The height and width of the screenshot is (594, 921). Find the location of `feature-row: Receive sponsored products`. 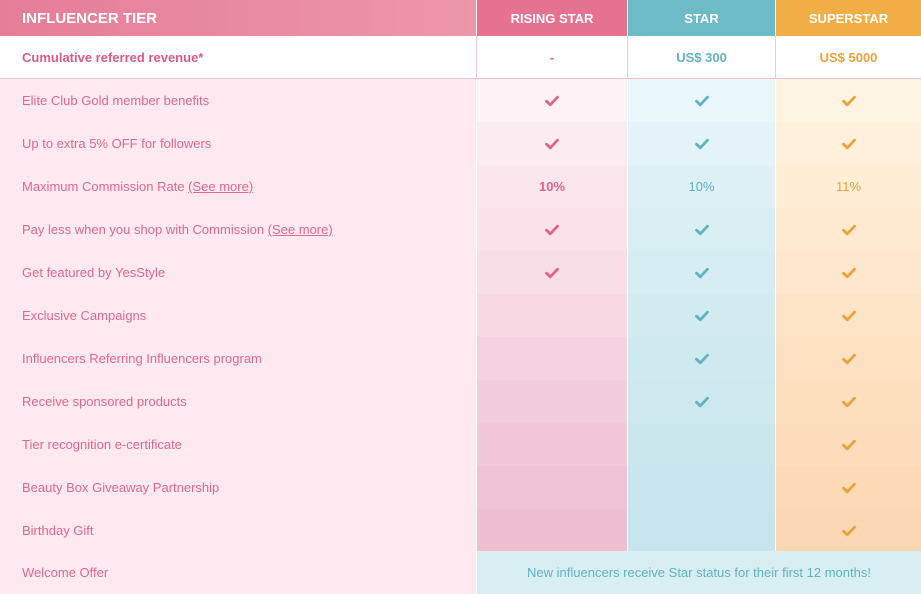

feature-row: Receive sponsored products is located at coordinates (460, 402).